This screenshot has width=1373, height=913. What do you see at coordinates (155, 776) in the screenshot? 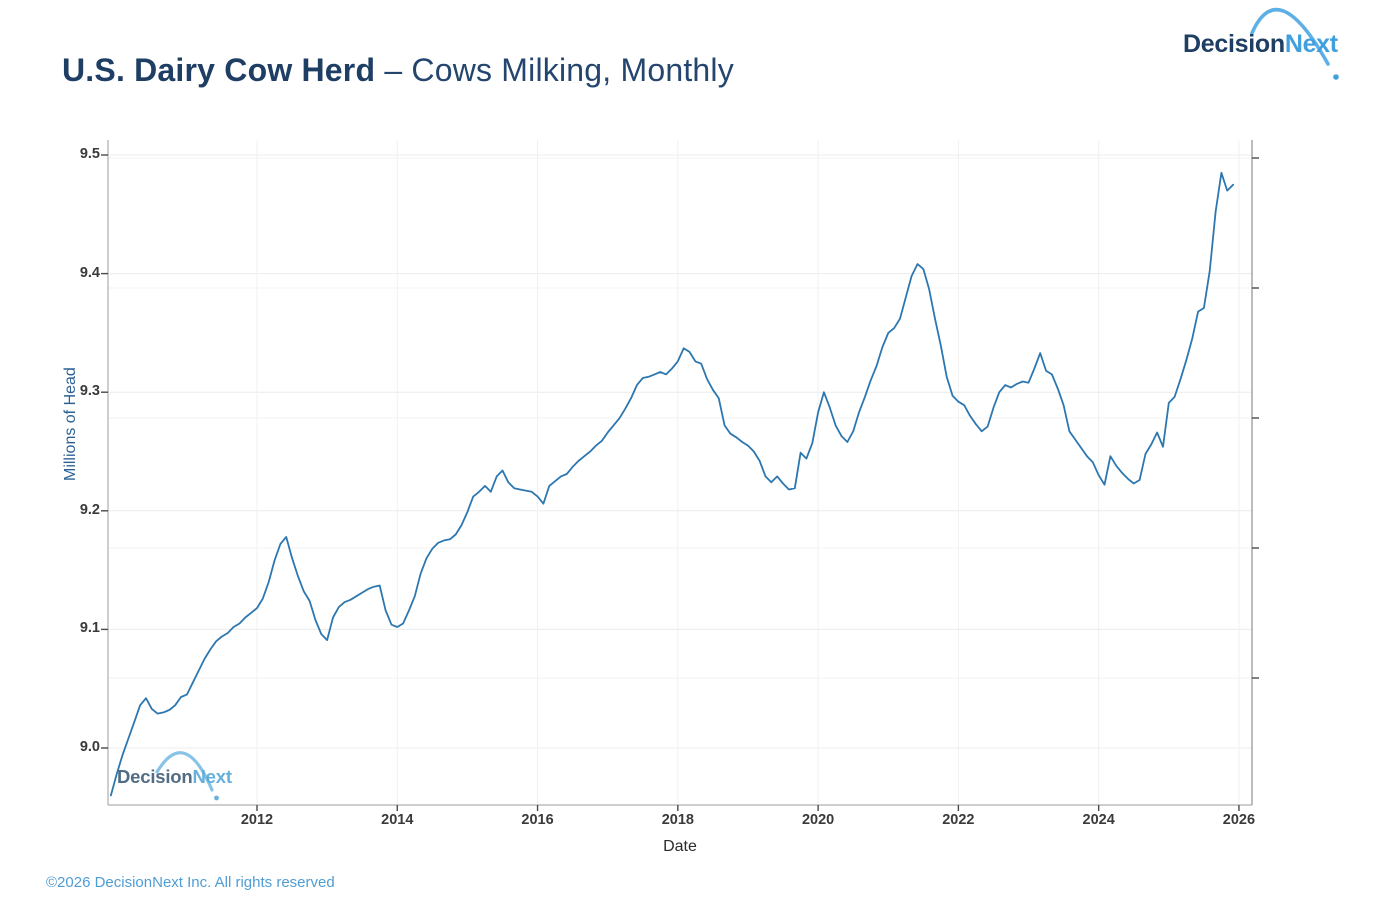
I see `watermark-text-decision: Decision` at bounding box center [155, 776].